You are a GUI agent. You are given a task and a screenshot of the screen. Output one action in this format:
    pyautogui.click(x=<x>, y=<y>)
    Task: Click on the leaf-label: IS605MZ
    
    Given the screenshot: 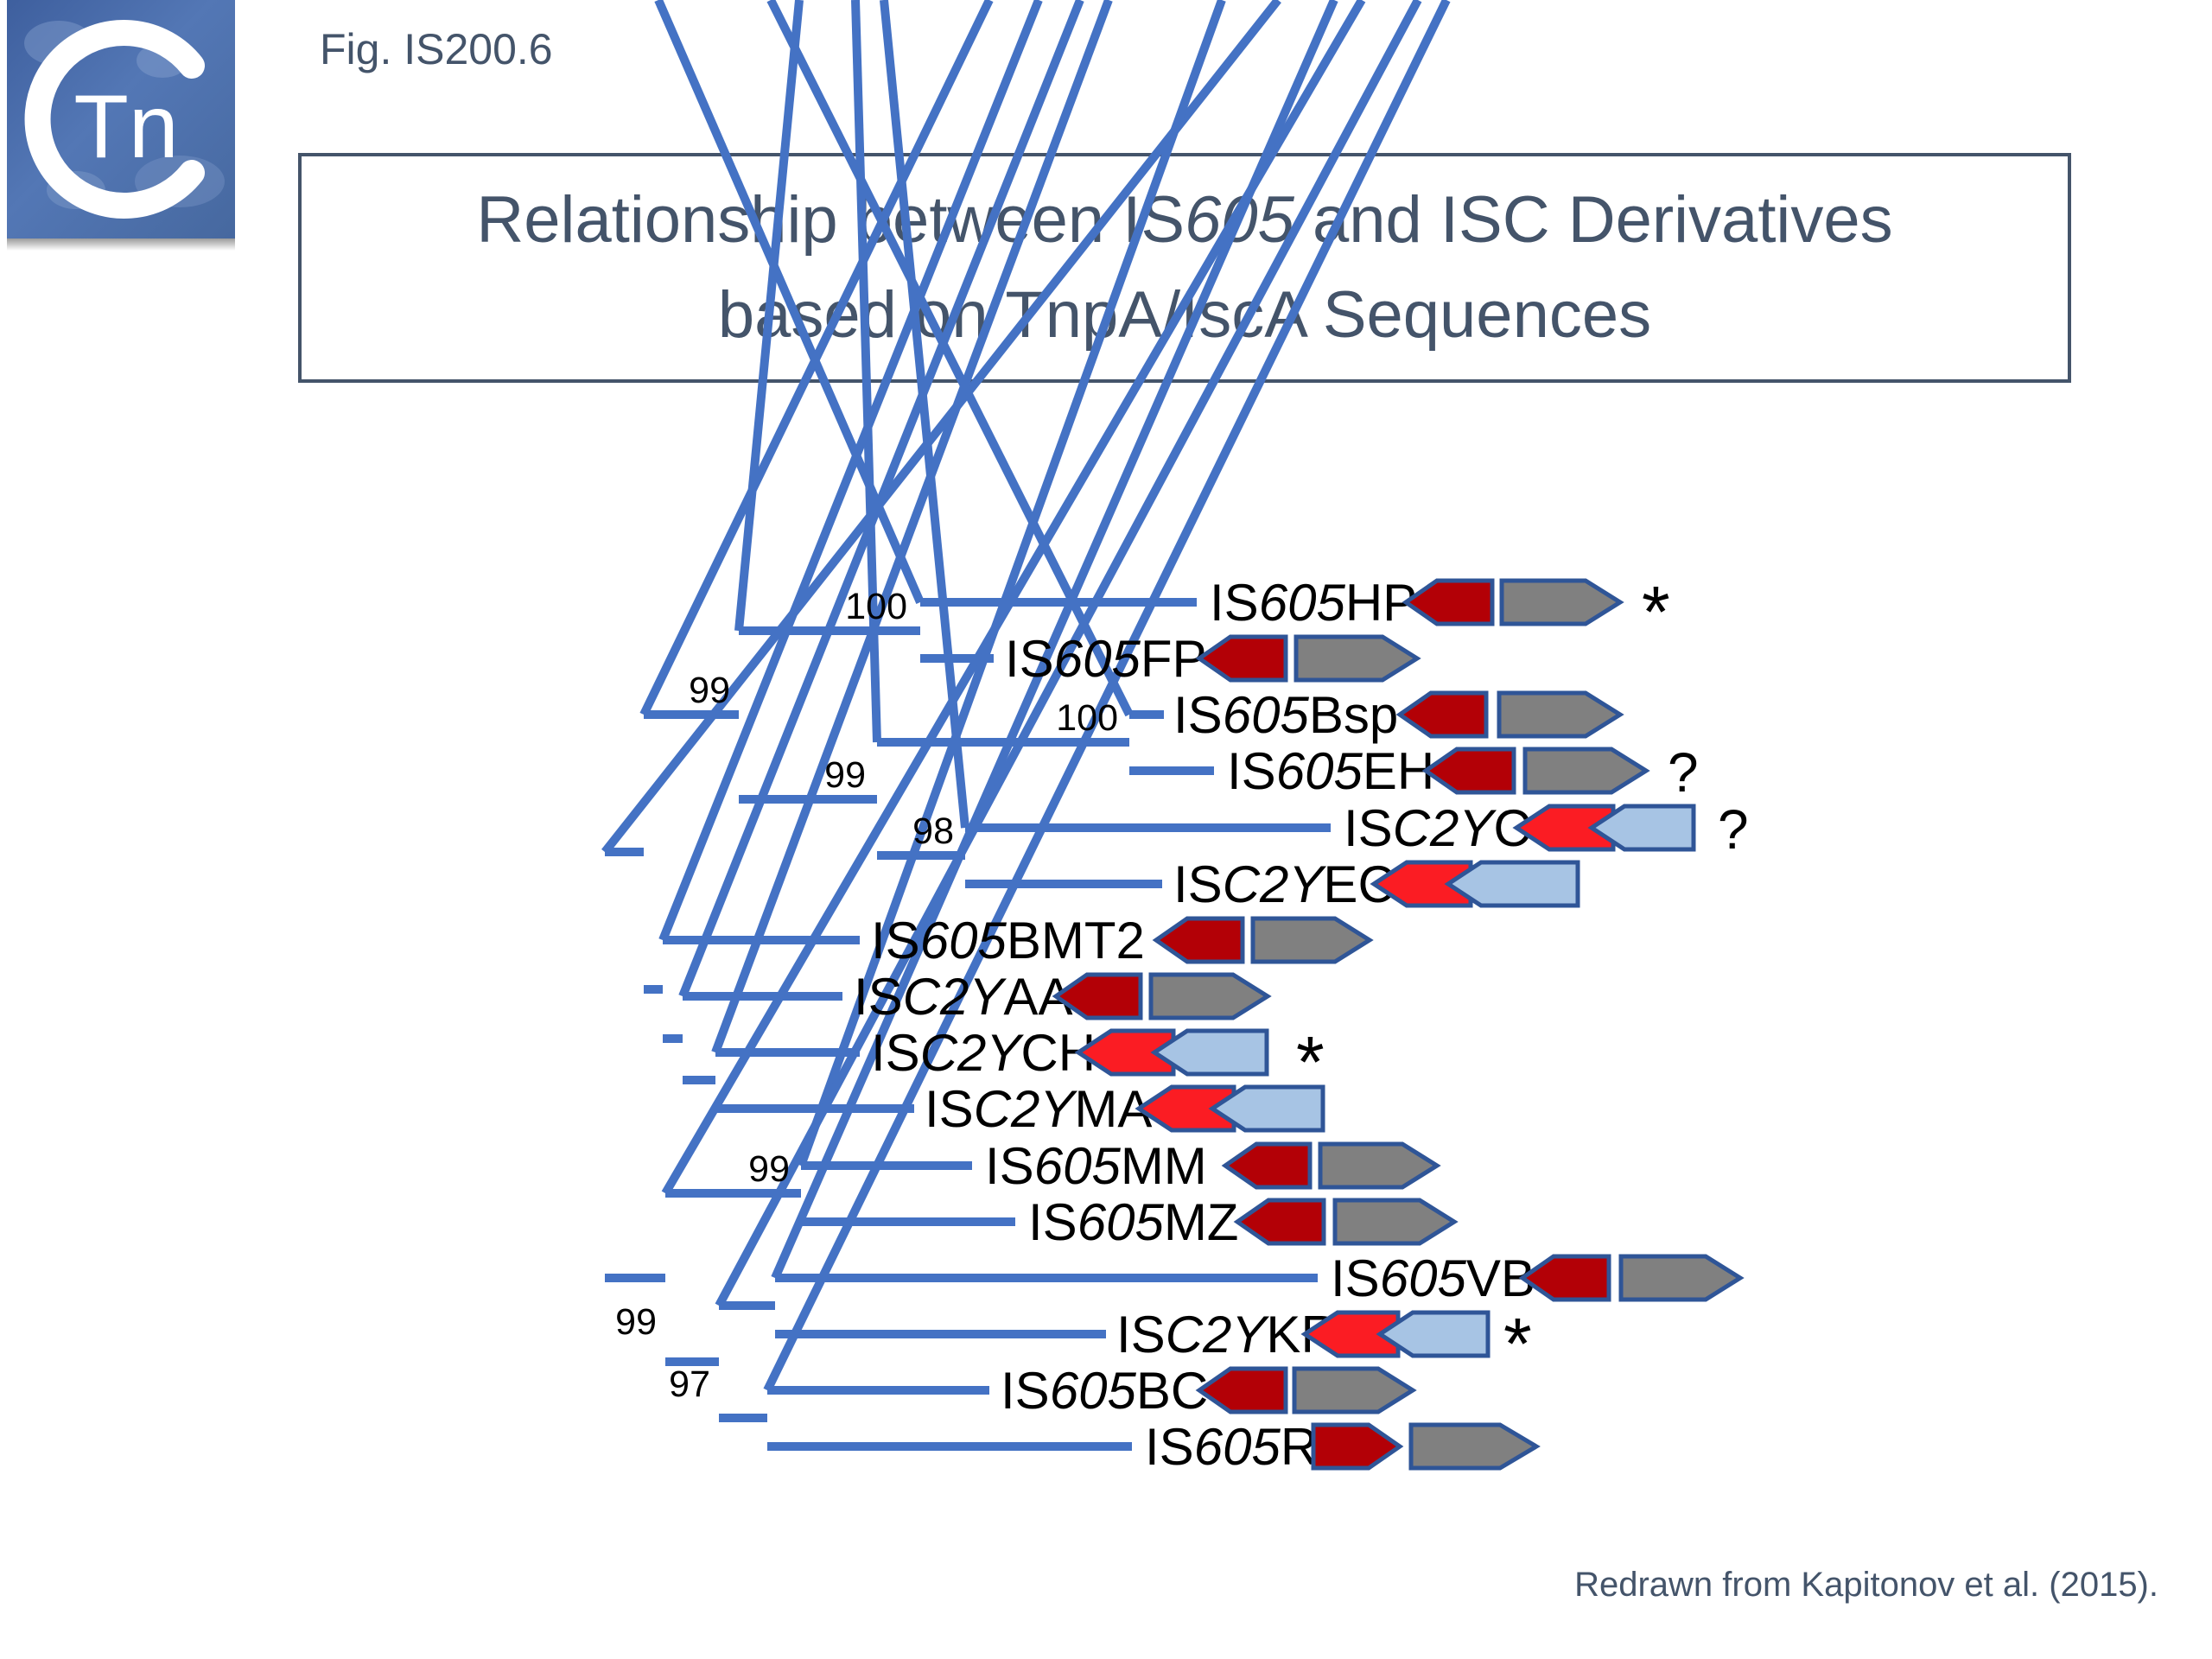 What is the action you would take?
    pyautogui.click(x=1133, y=1222)
    